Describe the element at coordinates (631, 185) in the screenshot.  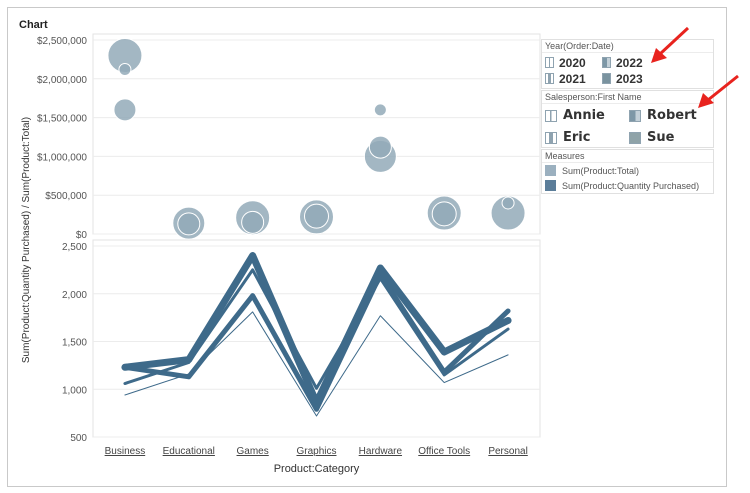
I see `measure-label: Sum(Product:Quantity Purchased)` at that location.